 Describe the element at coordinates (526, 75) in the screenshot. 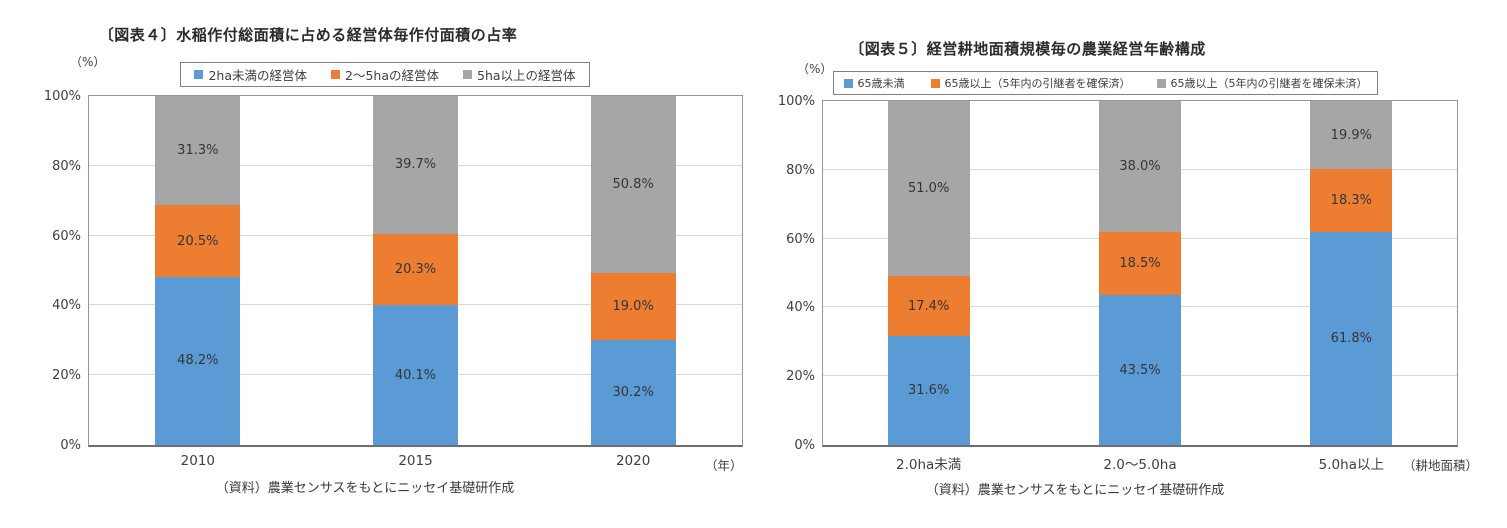

I see `legend-label: 5ha以上の経営体` at that location.